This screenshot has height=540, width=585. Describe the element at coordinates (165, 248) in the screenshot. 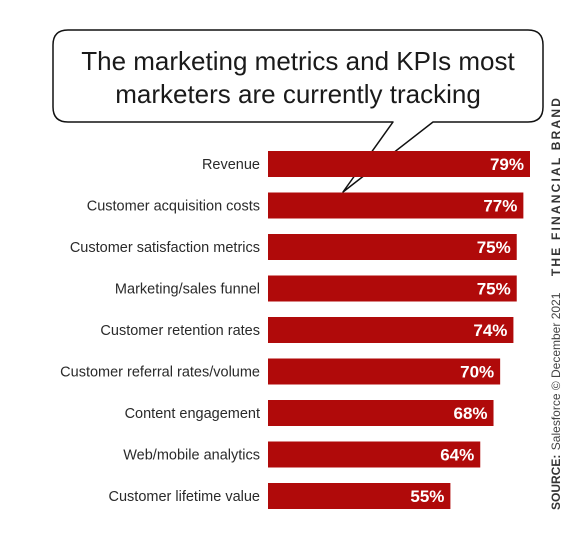

I see `category-label: Customer satisfaction metrics` at that location.